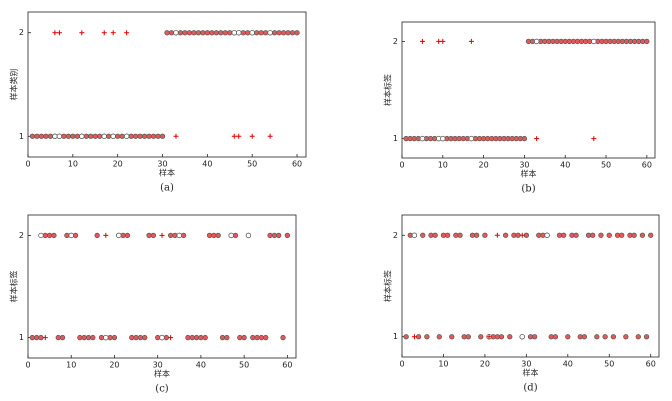  I want to click on x-tick-label: 30, so click(524, 165).